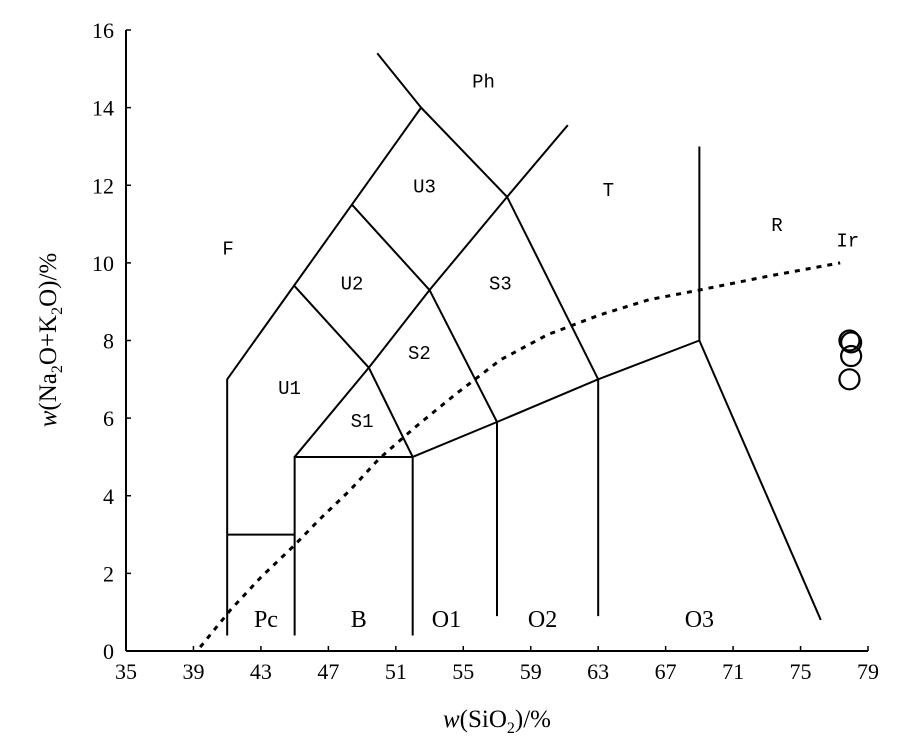 Image resolution: width=900 pixels, height=749 pixels. Describe the element at coordinates (108, 496) in the screenshot. I see `y-tick-label: 4` at that location.